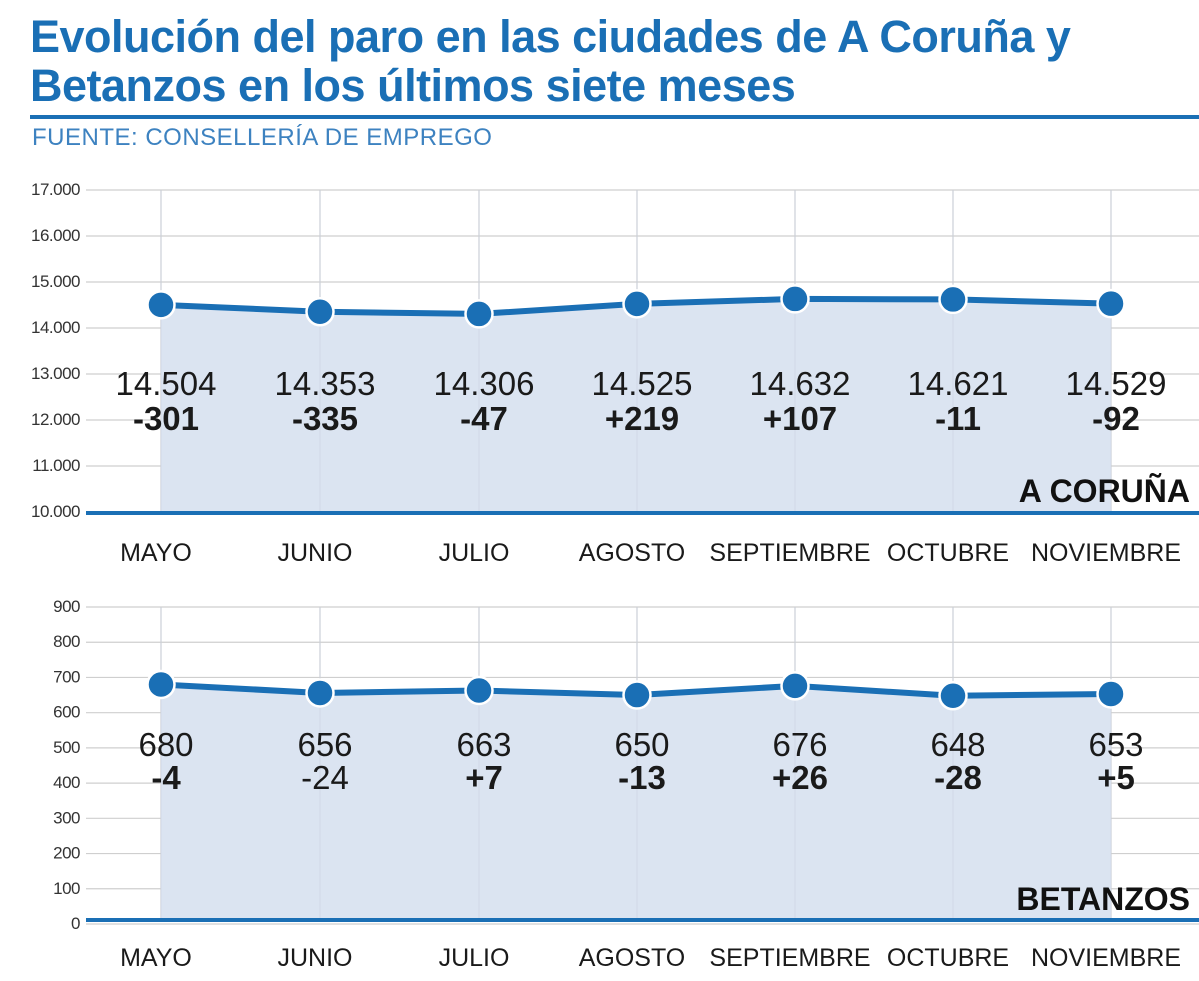  Describe the element at coordinates (56, 465) in the screenshot. I see `y-tick-label: 11.000` at that location.